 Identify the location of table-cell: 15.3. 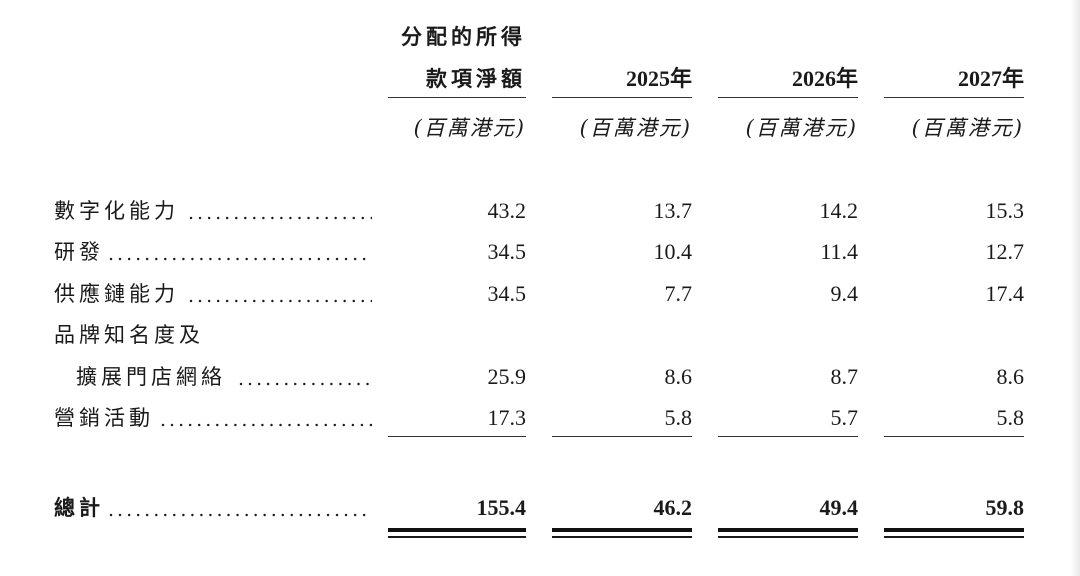
(1005, 210).